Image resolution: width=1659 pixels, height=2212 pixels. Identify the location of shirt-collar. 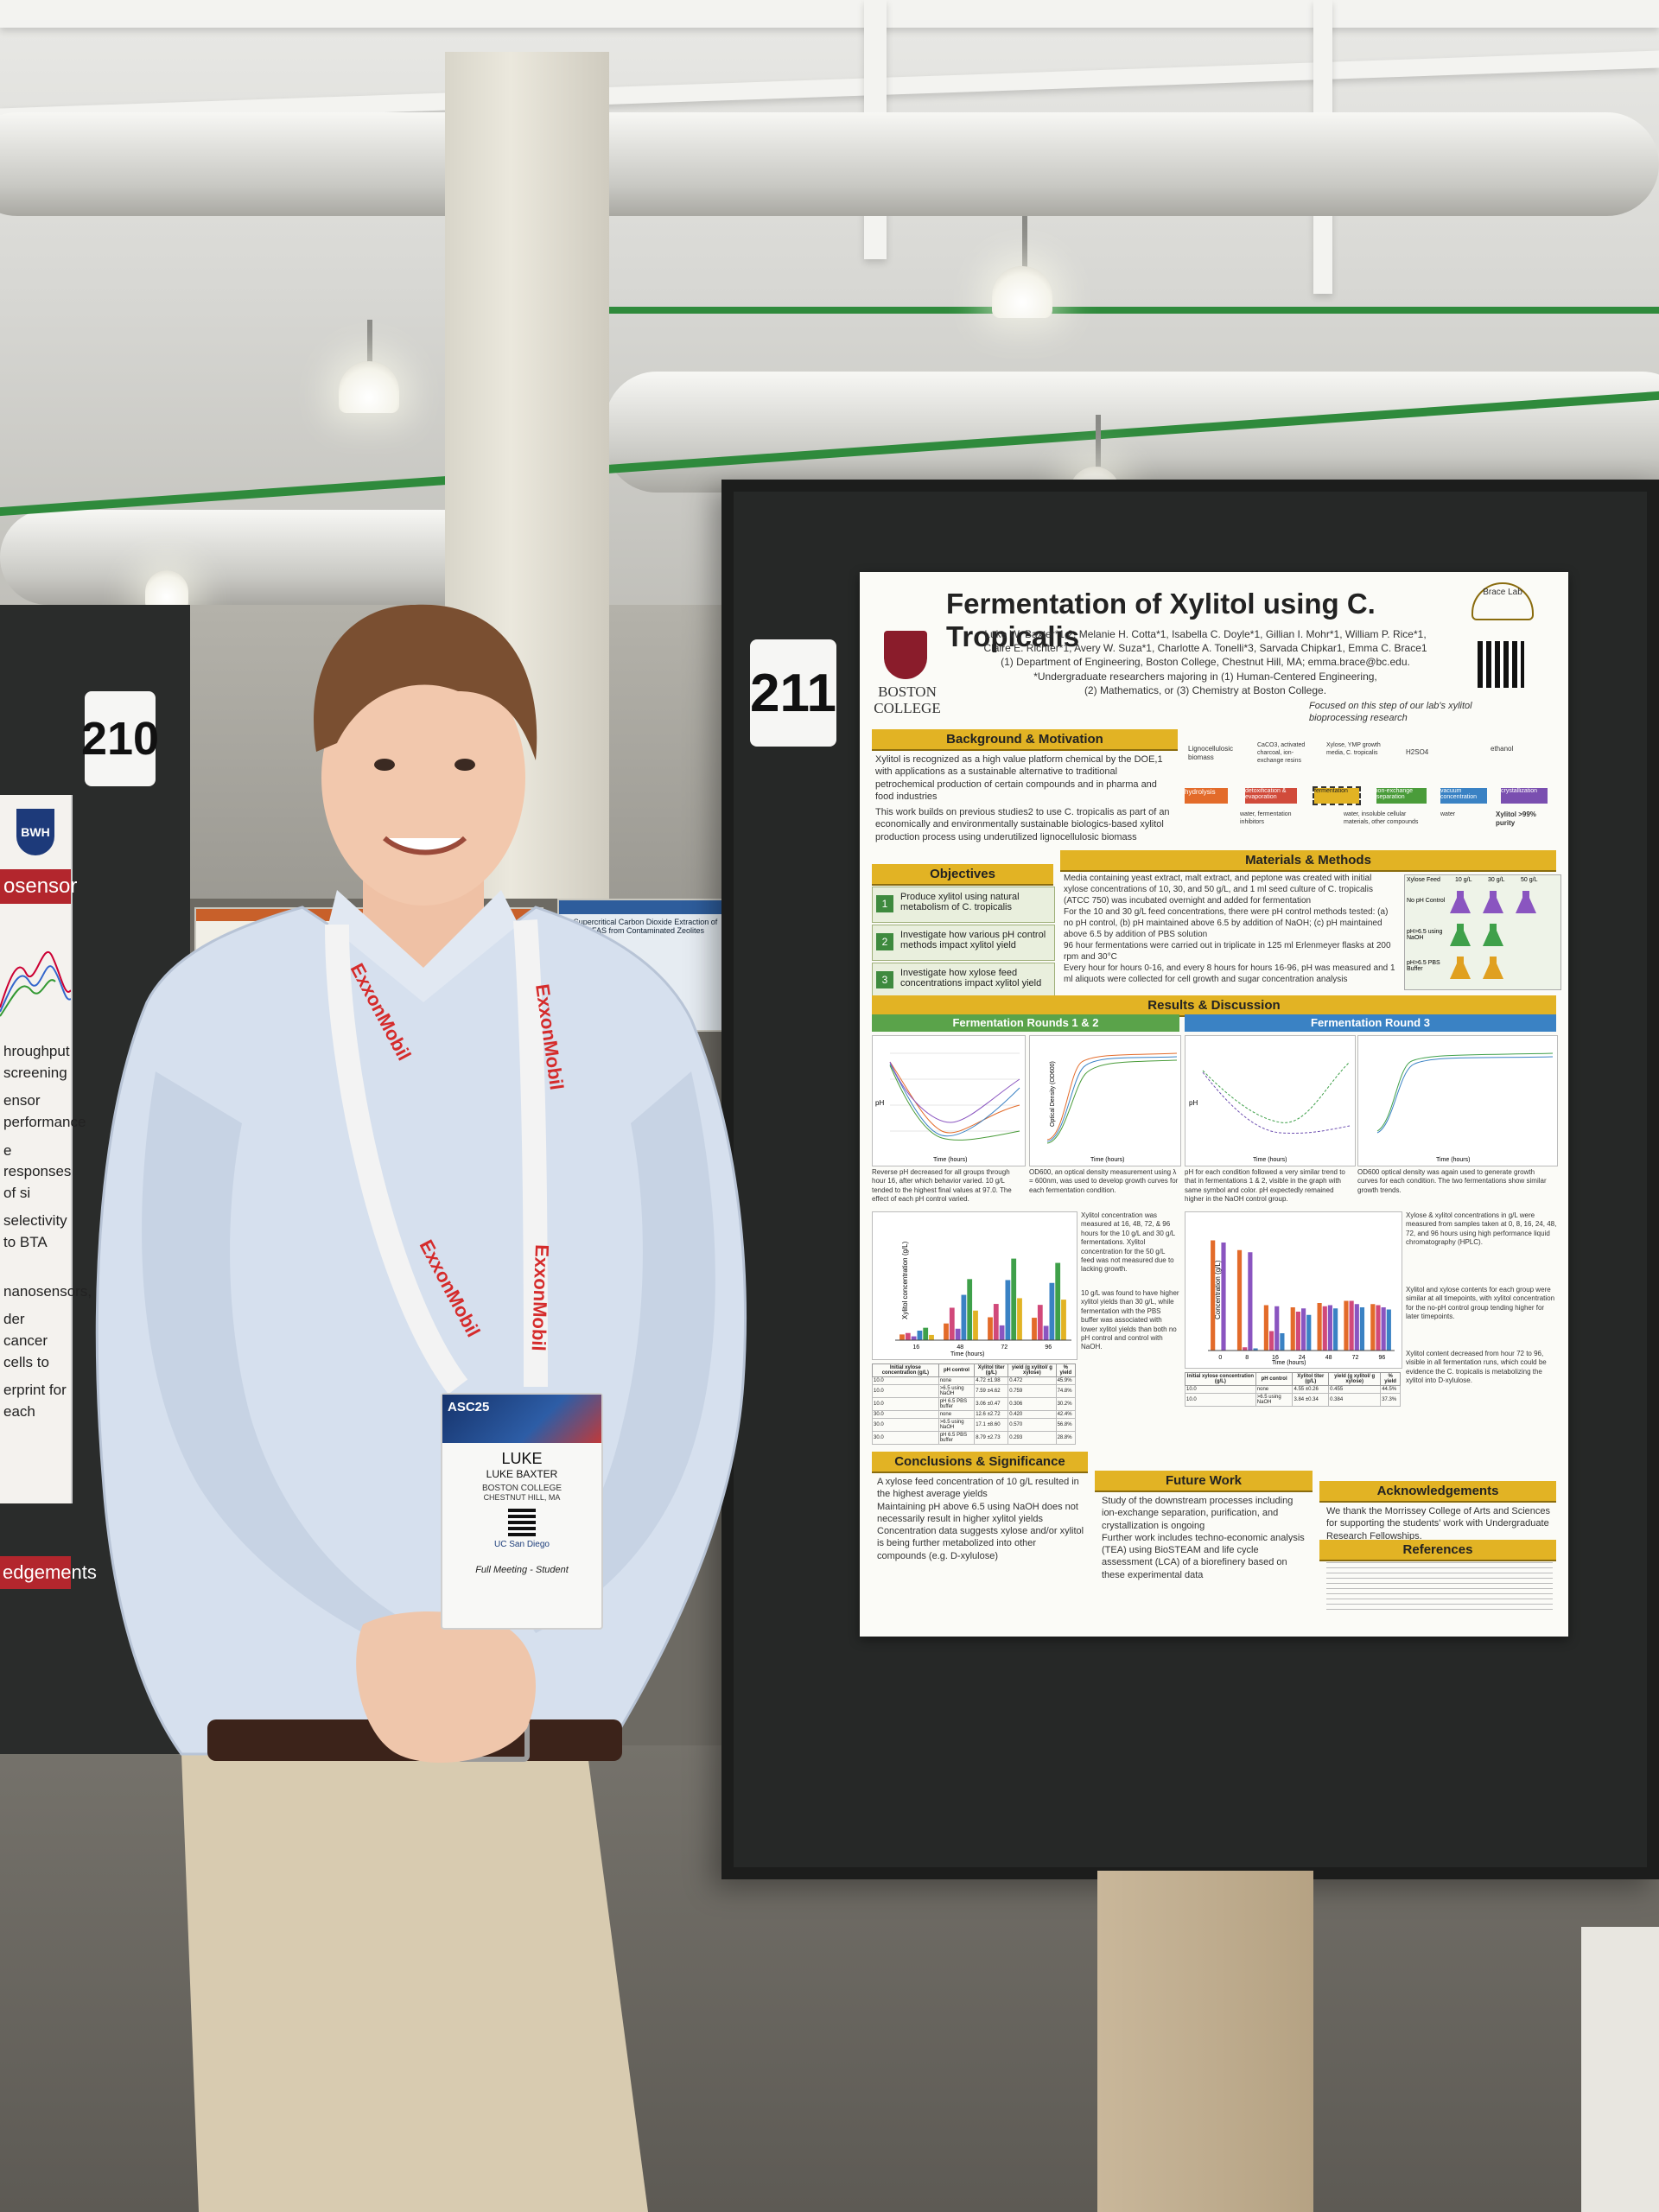
(423, 946).